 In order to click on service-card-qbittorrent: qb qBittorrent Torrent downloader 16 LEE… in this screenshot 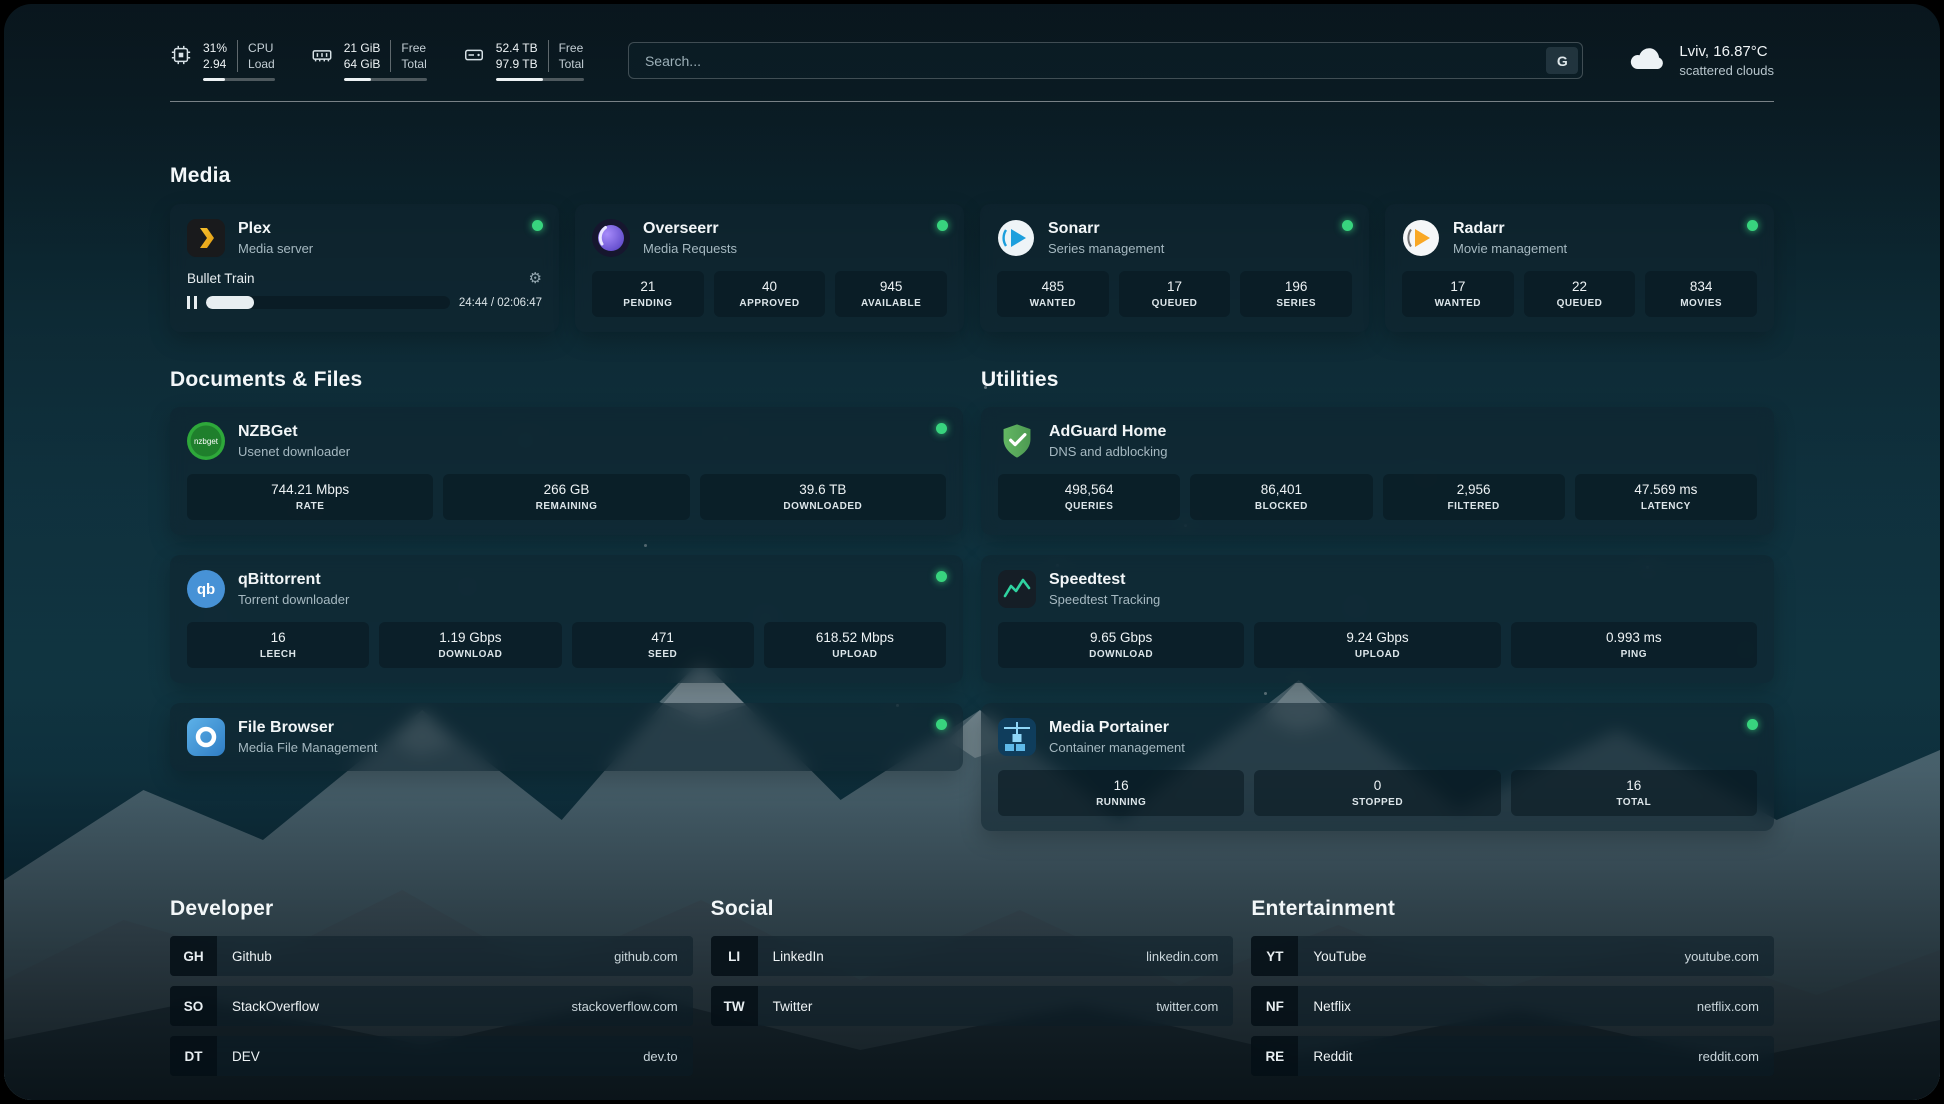, I will do `click(566, 619)`.